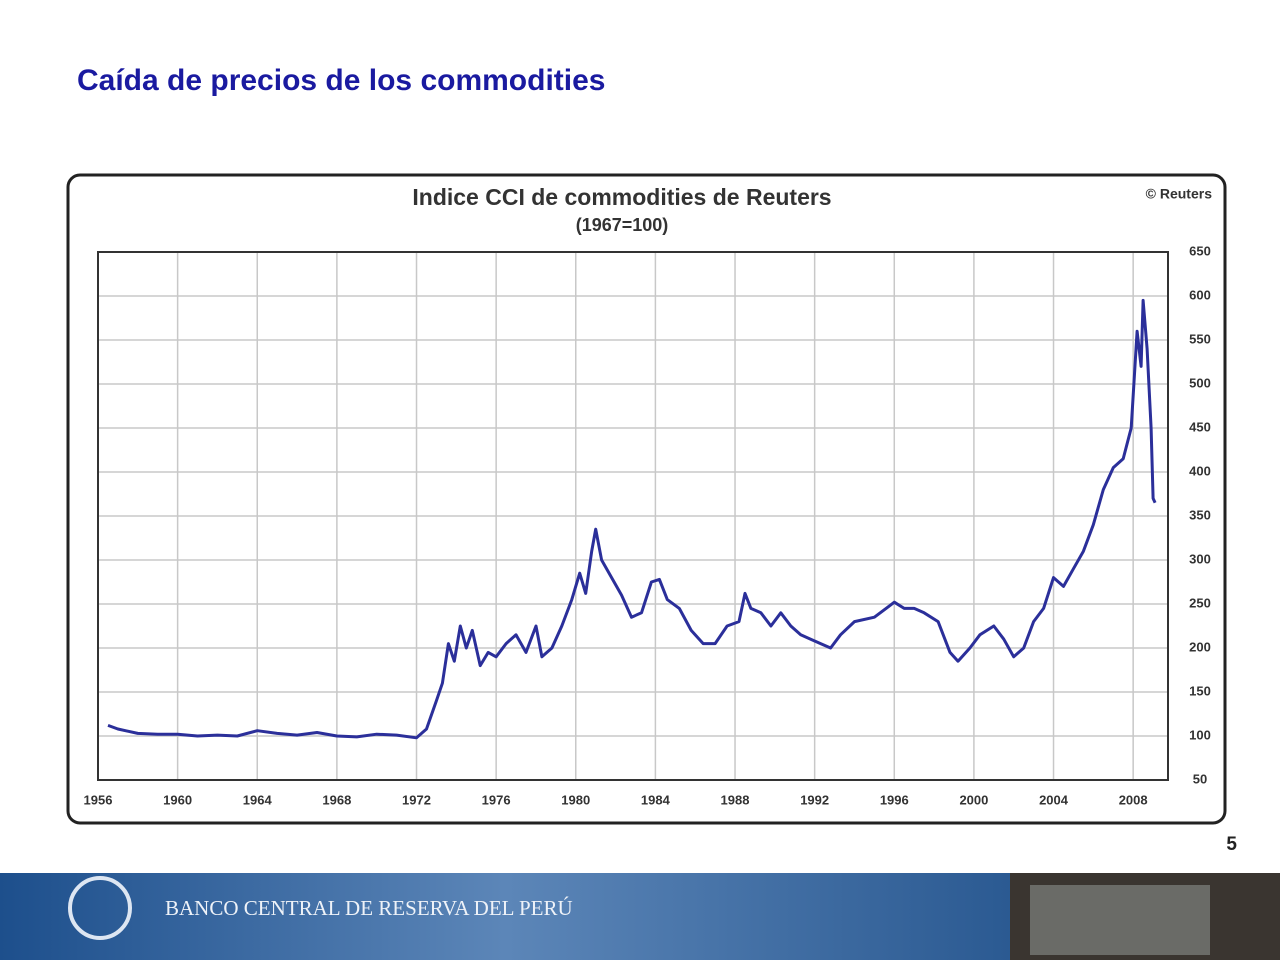  Describe the element at coordinates (1120, 920) in the screenshot. I see `footer-photo-detail` at that location.